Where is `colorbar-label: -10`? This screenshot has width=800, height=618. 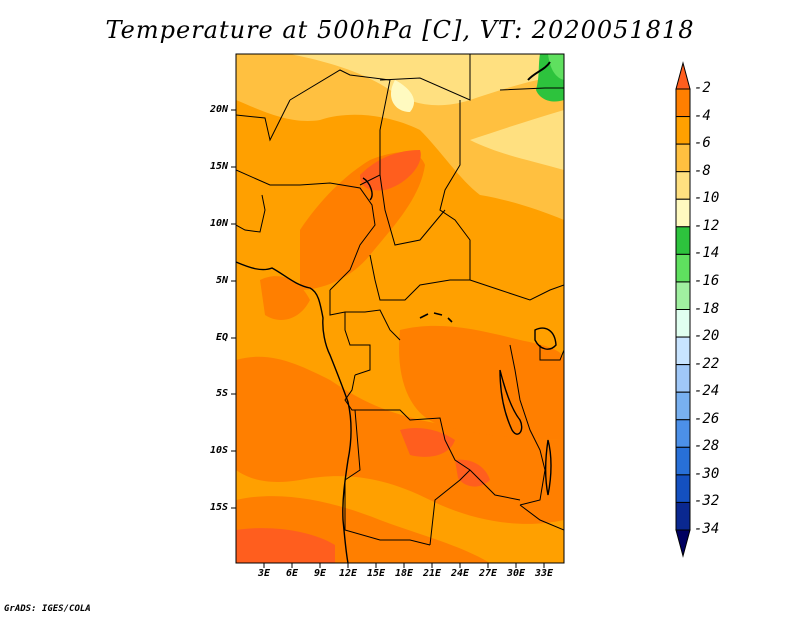
colorbar-label: -10 is located at coordinates (707, 198).